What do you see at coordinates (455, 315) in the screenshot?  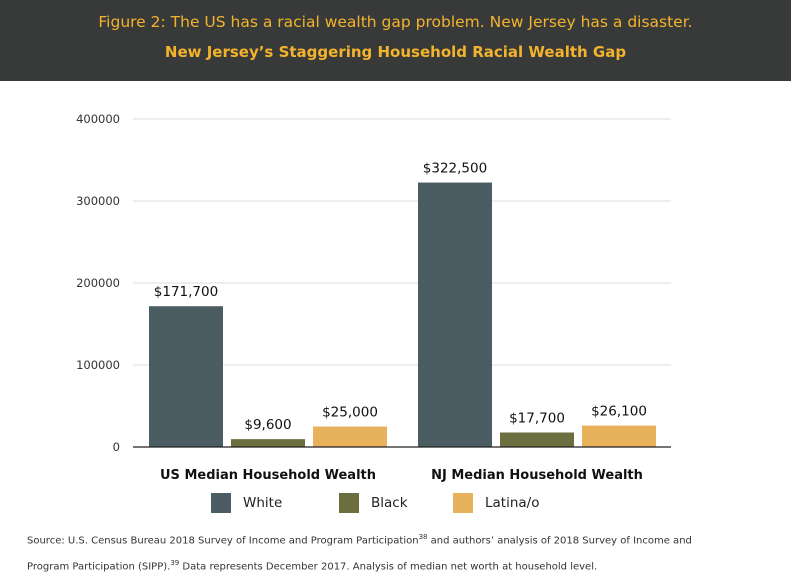 I see `bar-white-nj` at bounding box center [455, 315].